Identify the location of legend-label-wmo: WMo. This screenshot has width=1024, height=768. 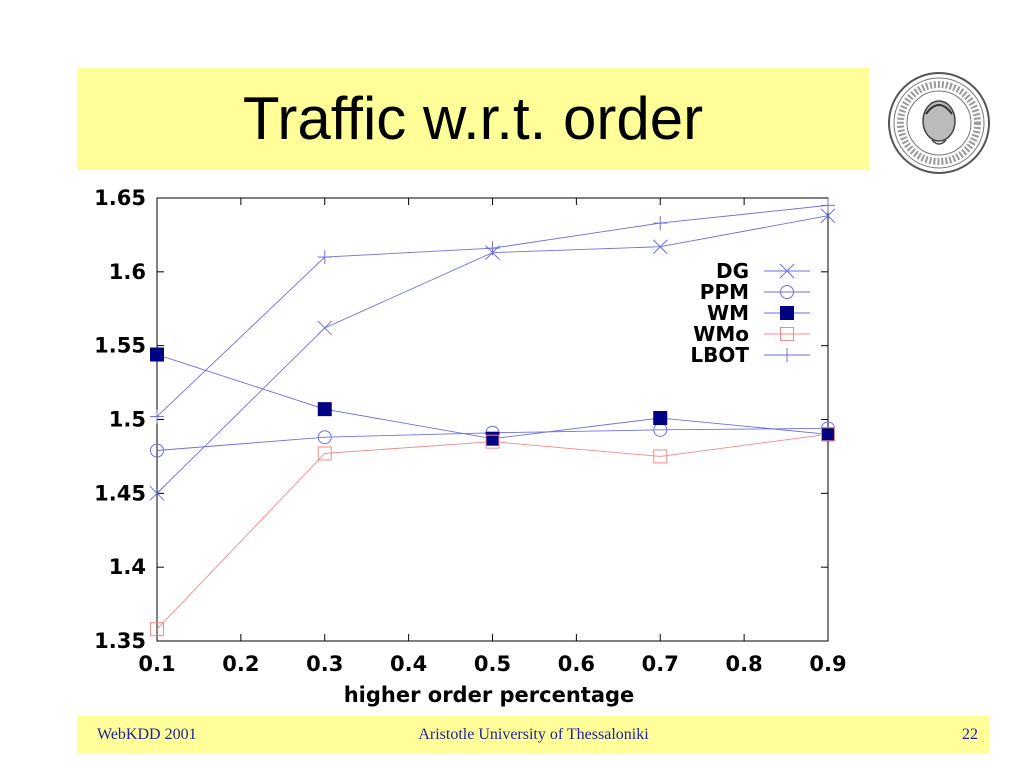
(721, 334).